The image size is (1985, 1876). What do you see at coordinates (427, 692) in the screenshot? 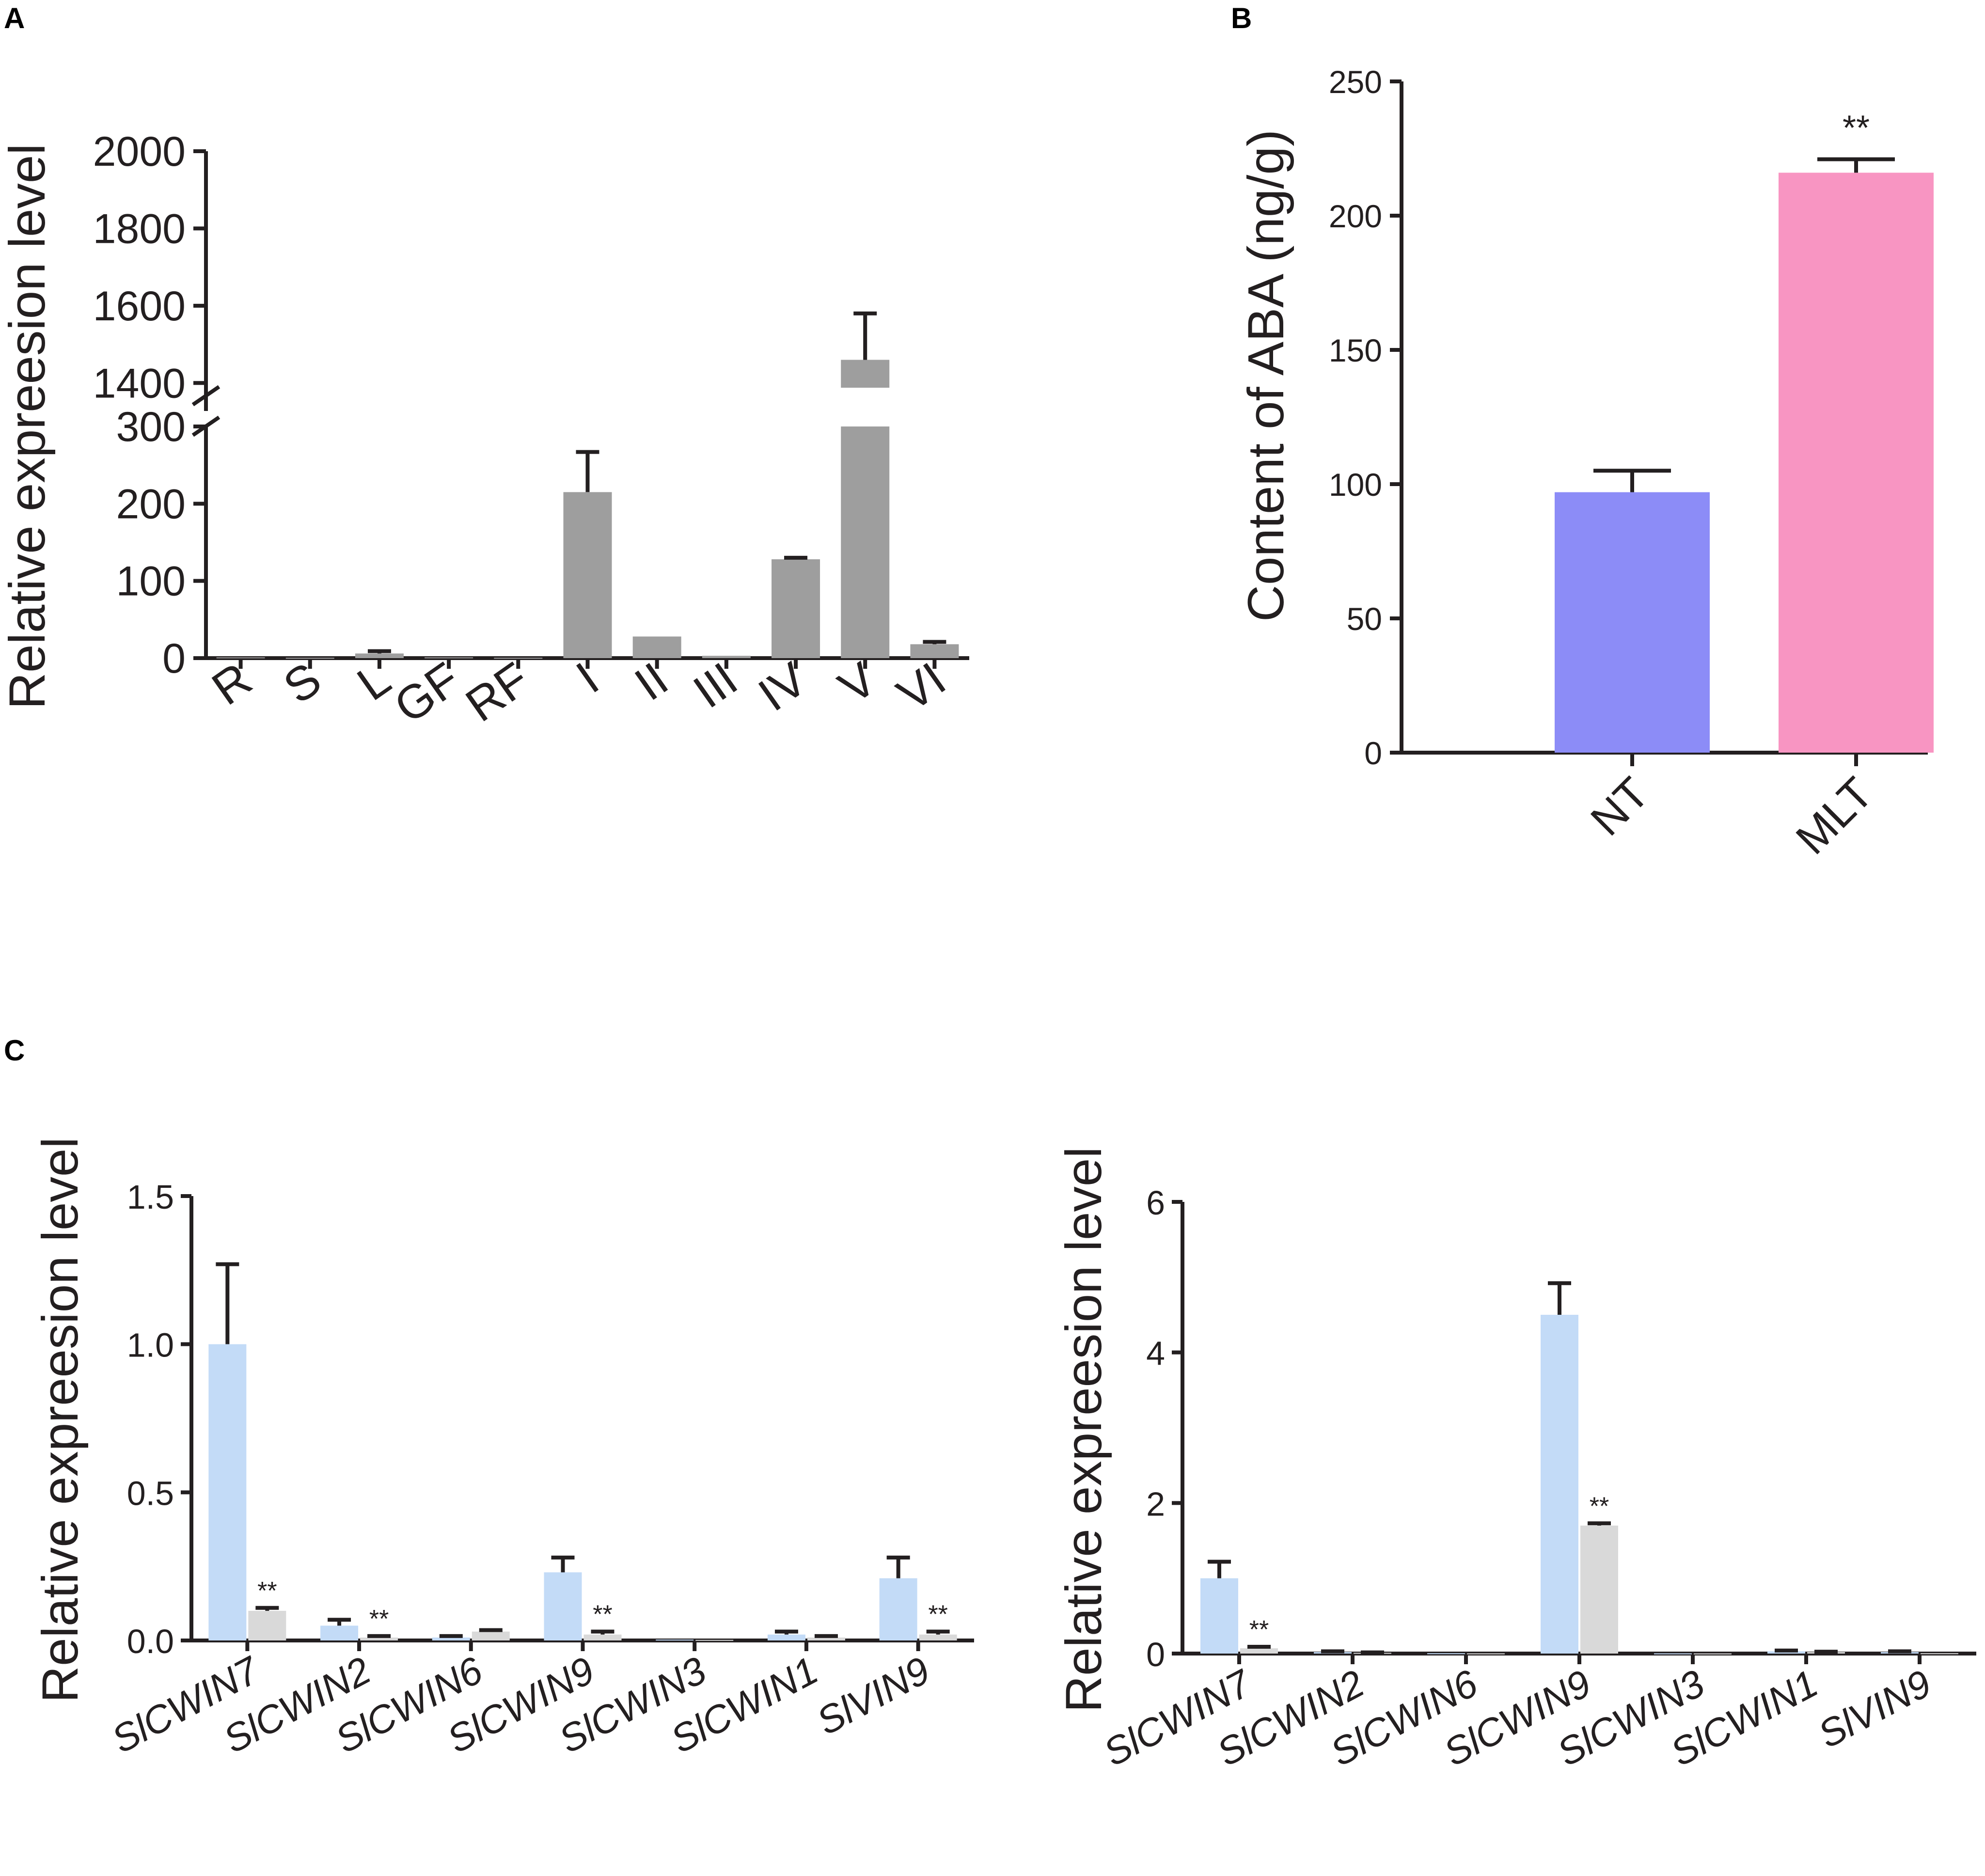
I see `a-x-tick-label-gf: GF` at bounding box center [427, 692].